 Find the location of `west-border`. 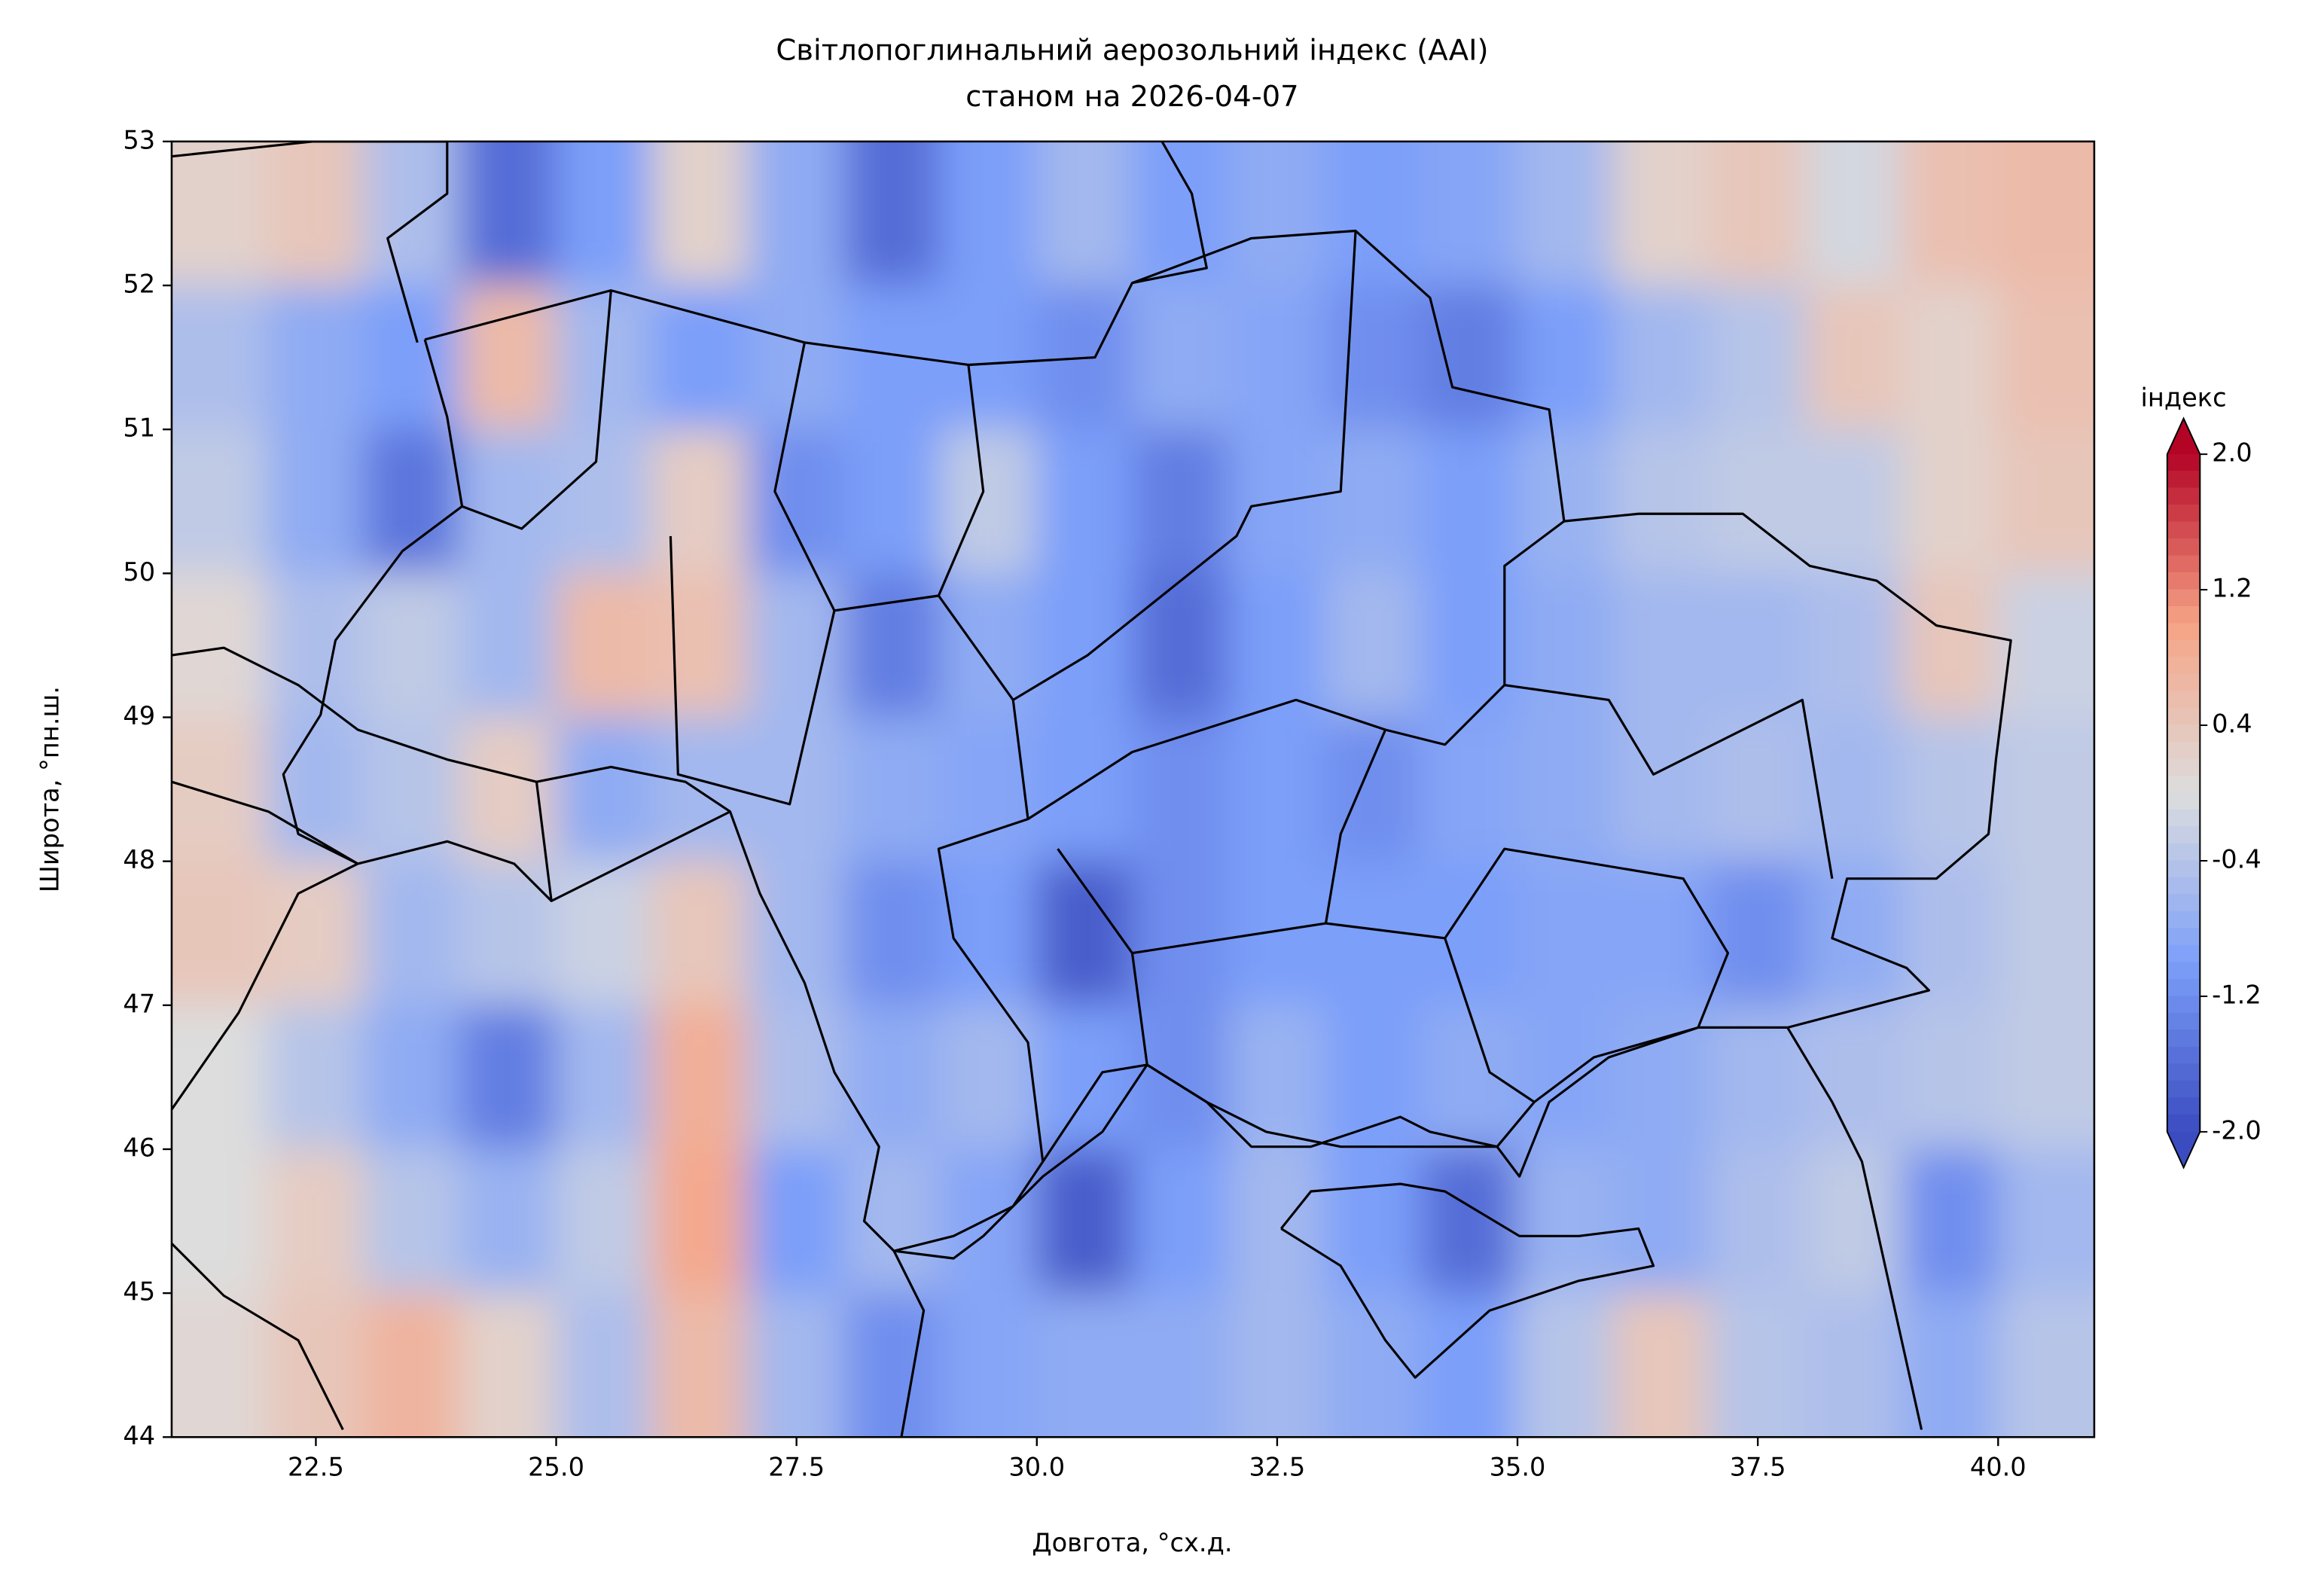

west-border is located at coordinates (265, 945).